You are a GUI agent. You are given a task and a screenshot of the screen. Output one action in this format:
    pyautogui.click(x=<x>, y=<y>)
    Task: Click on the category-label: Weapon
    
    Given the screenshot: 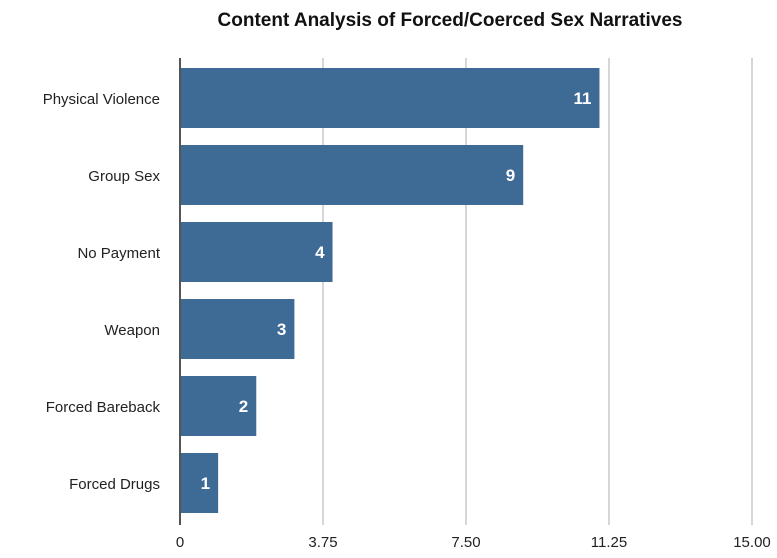 What is the action you would take?
    pyautogui.click(x=132, y=330)
    